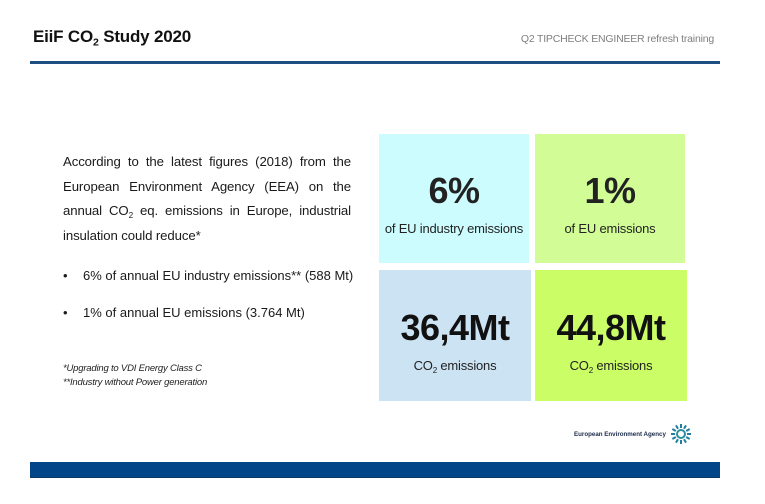 This screenshot has width=765, height=504. I want to click on title-subscript: 2, so click(96, 42).